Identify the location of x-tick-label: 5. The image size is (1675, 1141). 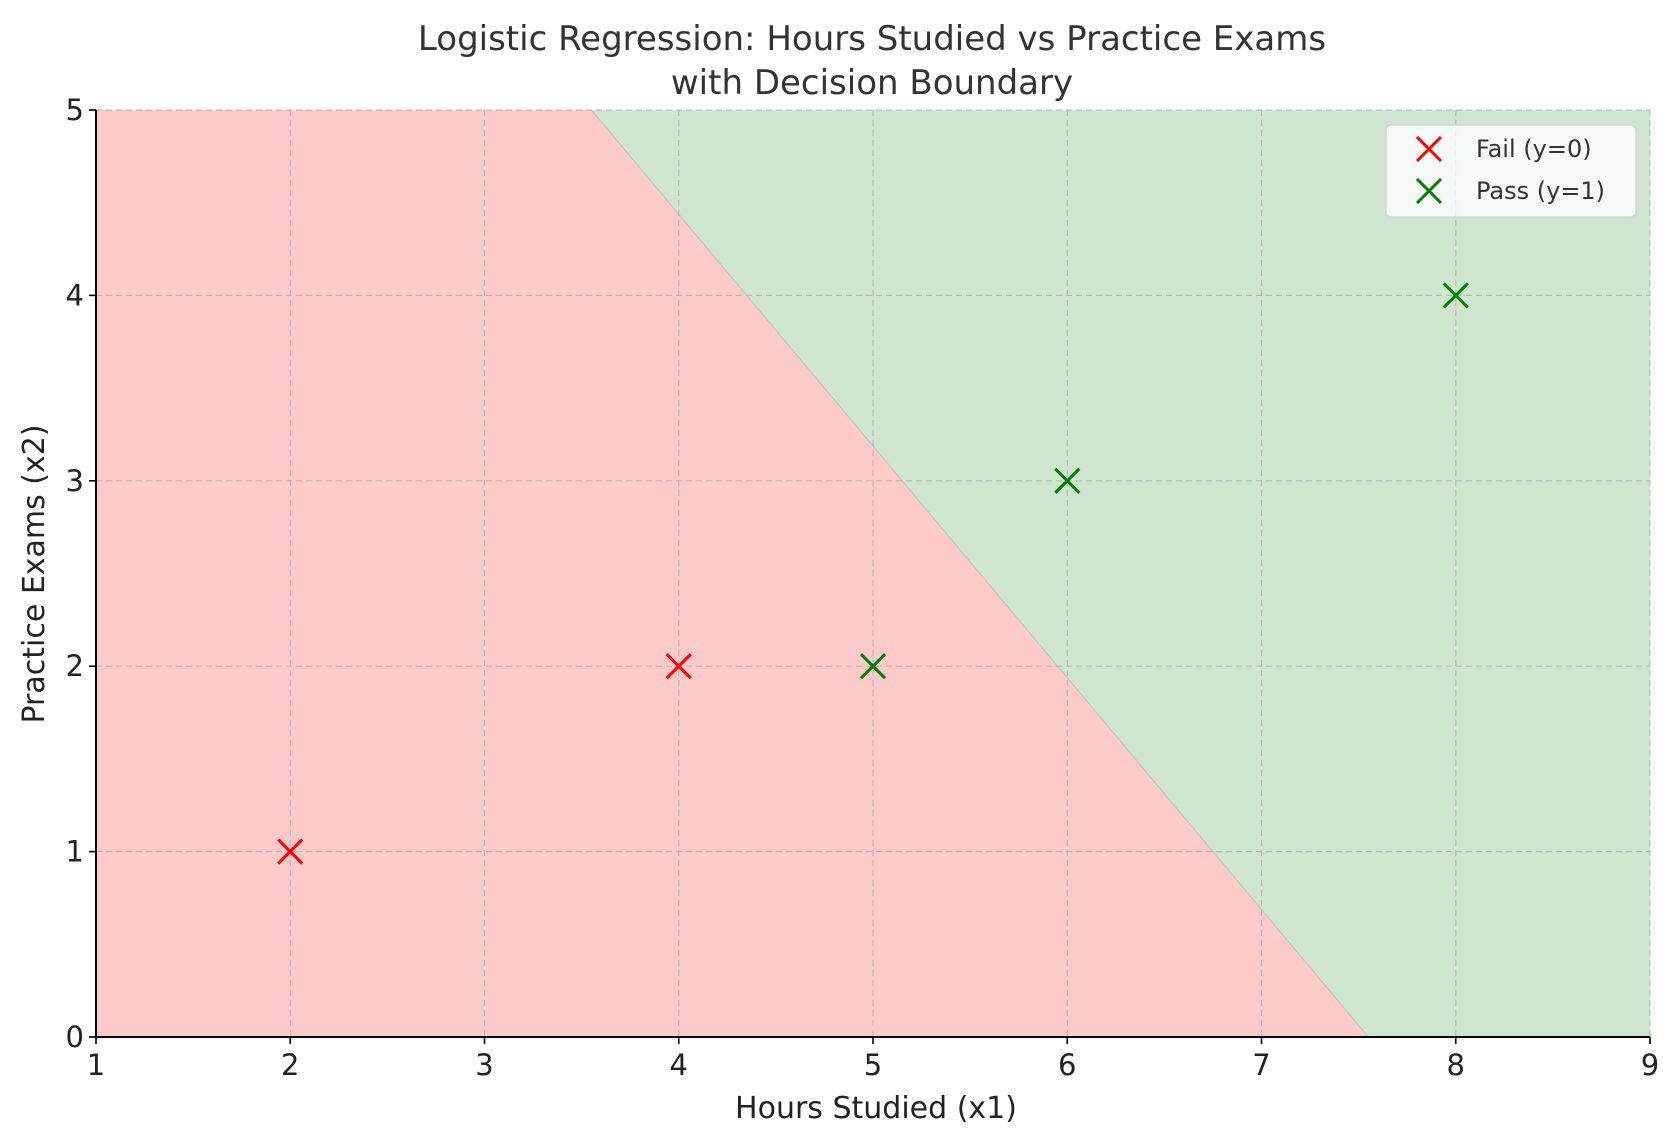
(873, 1065).